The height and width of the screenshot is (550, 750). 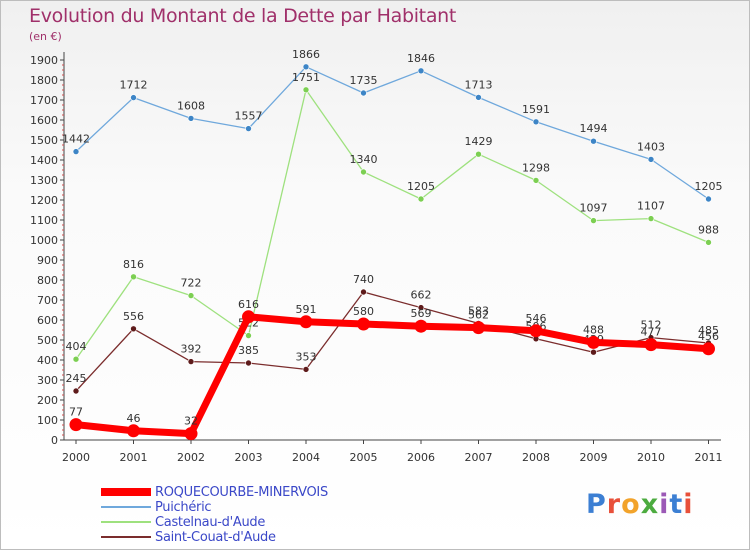 I want to click on x-tick-label: 2010, so click(x=651, y=457).